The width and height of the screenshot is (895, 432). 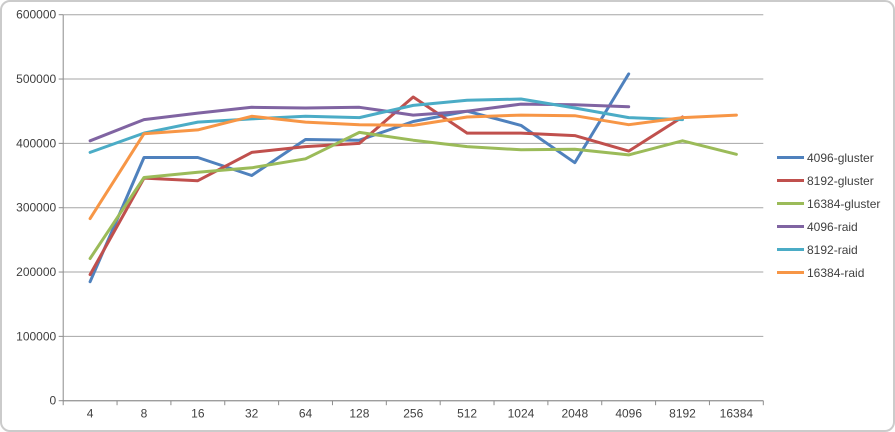 I want to click on x-axis-tick-label: 16, so click(x=198, y=414).